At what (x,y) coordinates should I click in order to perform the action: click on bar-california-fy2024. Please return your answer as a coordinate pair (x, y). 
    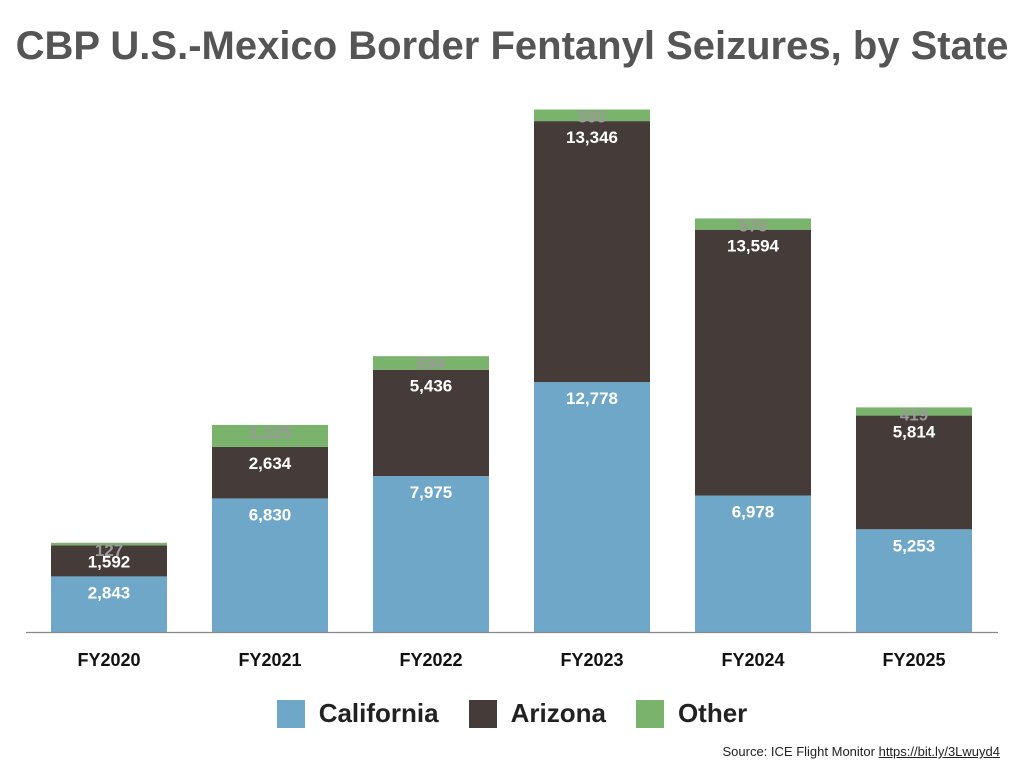
    Looking at the image, I should click on (753, 563).